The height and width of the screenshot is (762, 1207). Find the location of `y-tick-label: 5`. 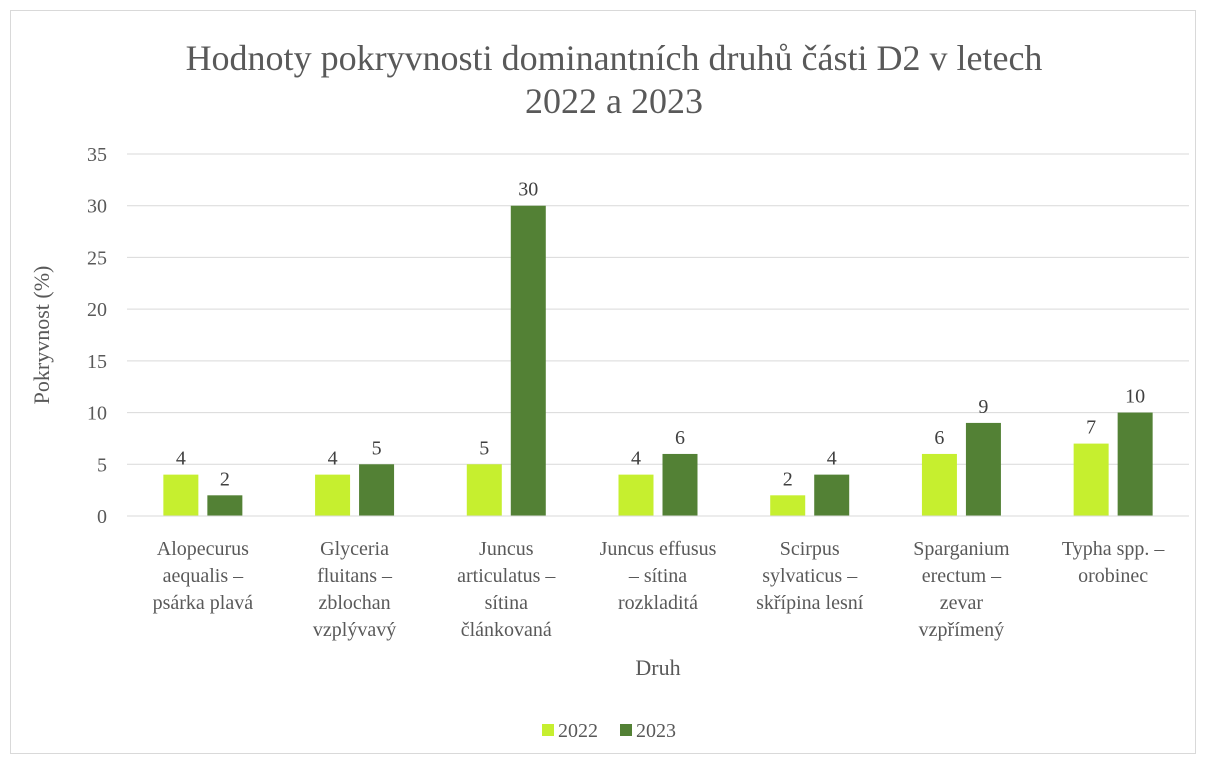

y-tick-label: 5 is located at coordinates (102, 465).